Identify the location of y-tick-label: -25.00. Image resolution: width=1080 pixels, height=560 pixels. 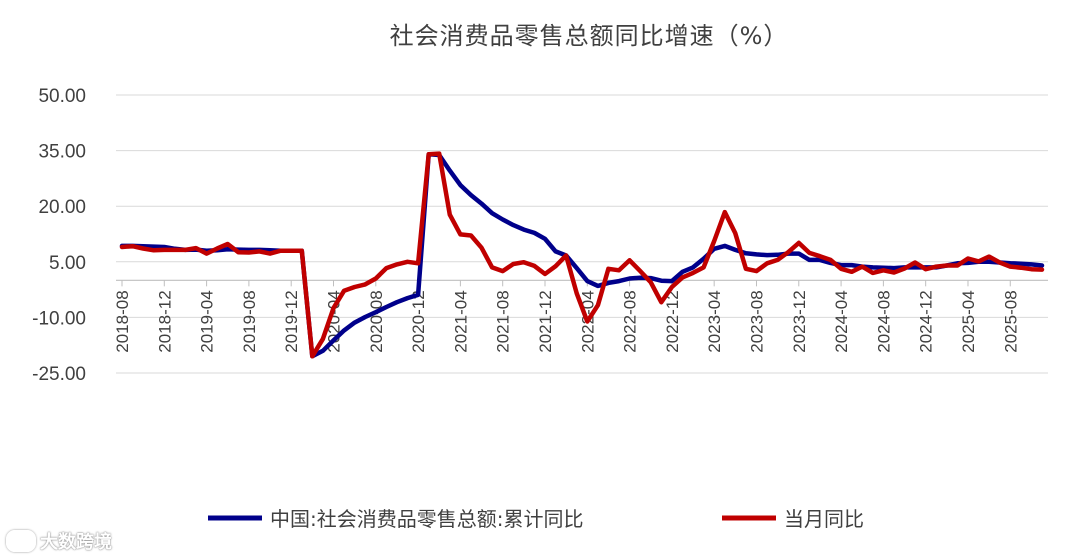
(59, 374).